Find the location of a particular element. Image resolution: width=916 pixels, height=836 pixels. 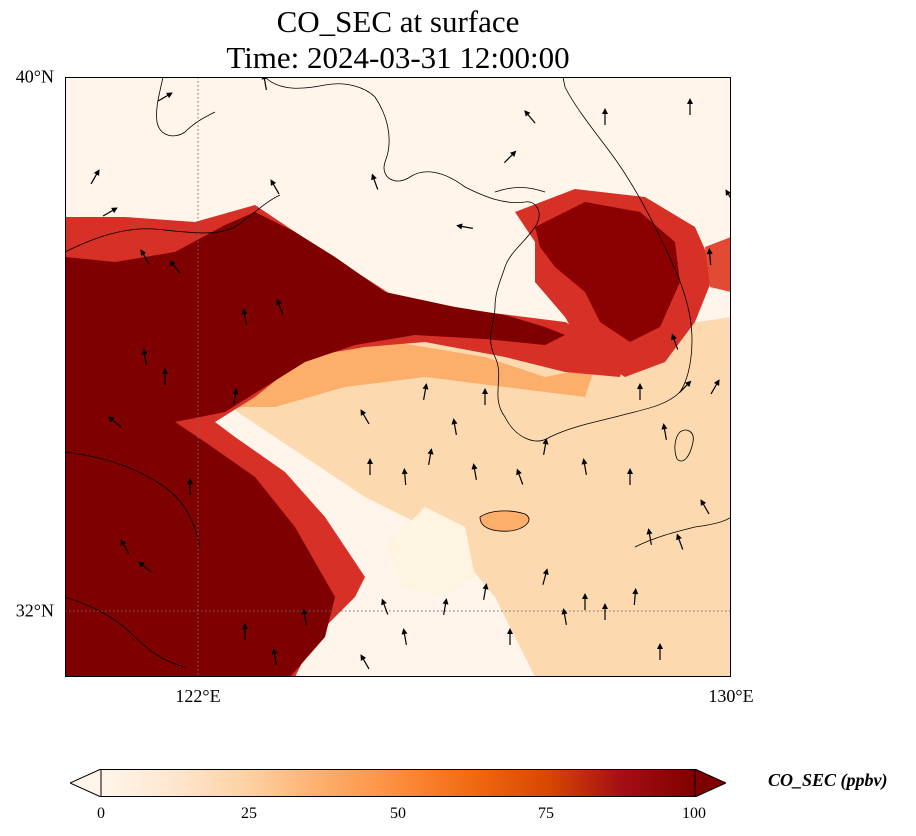

colorbar-extend-high is located at coordinates (710, 783).